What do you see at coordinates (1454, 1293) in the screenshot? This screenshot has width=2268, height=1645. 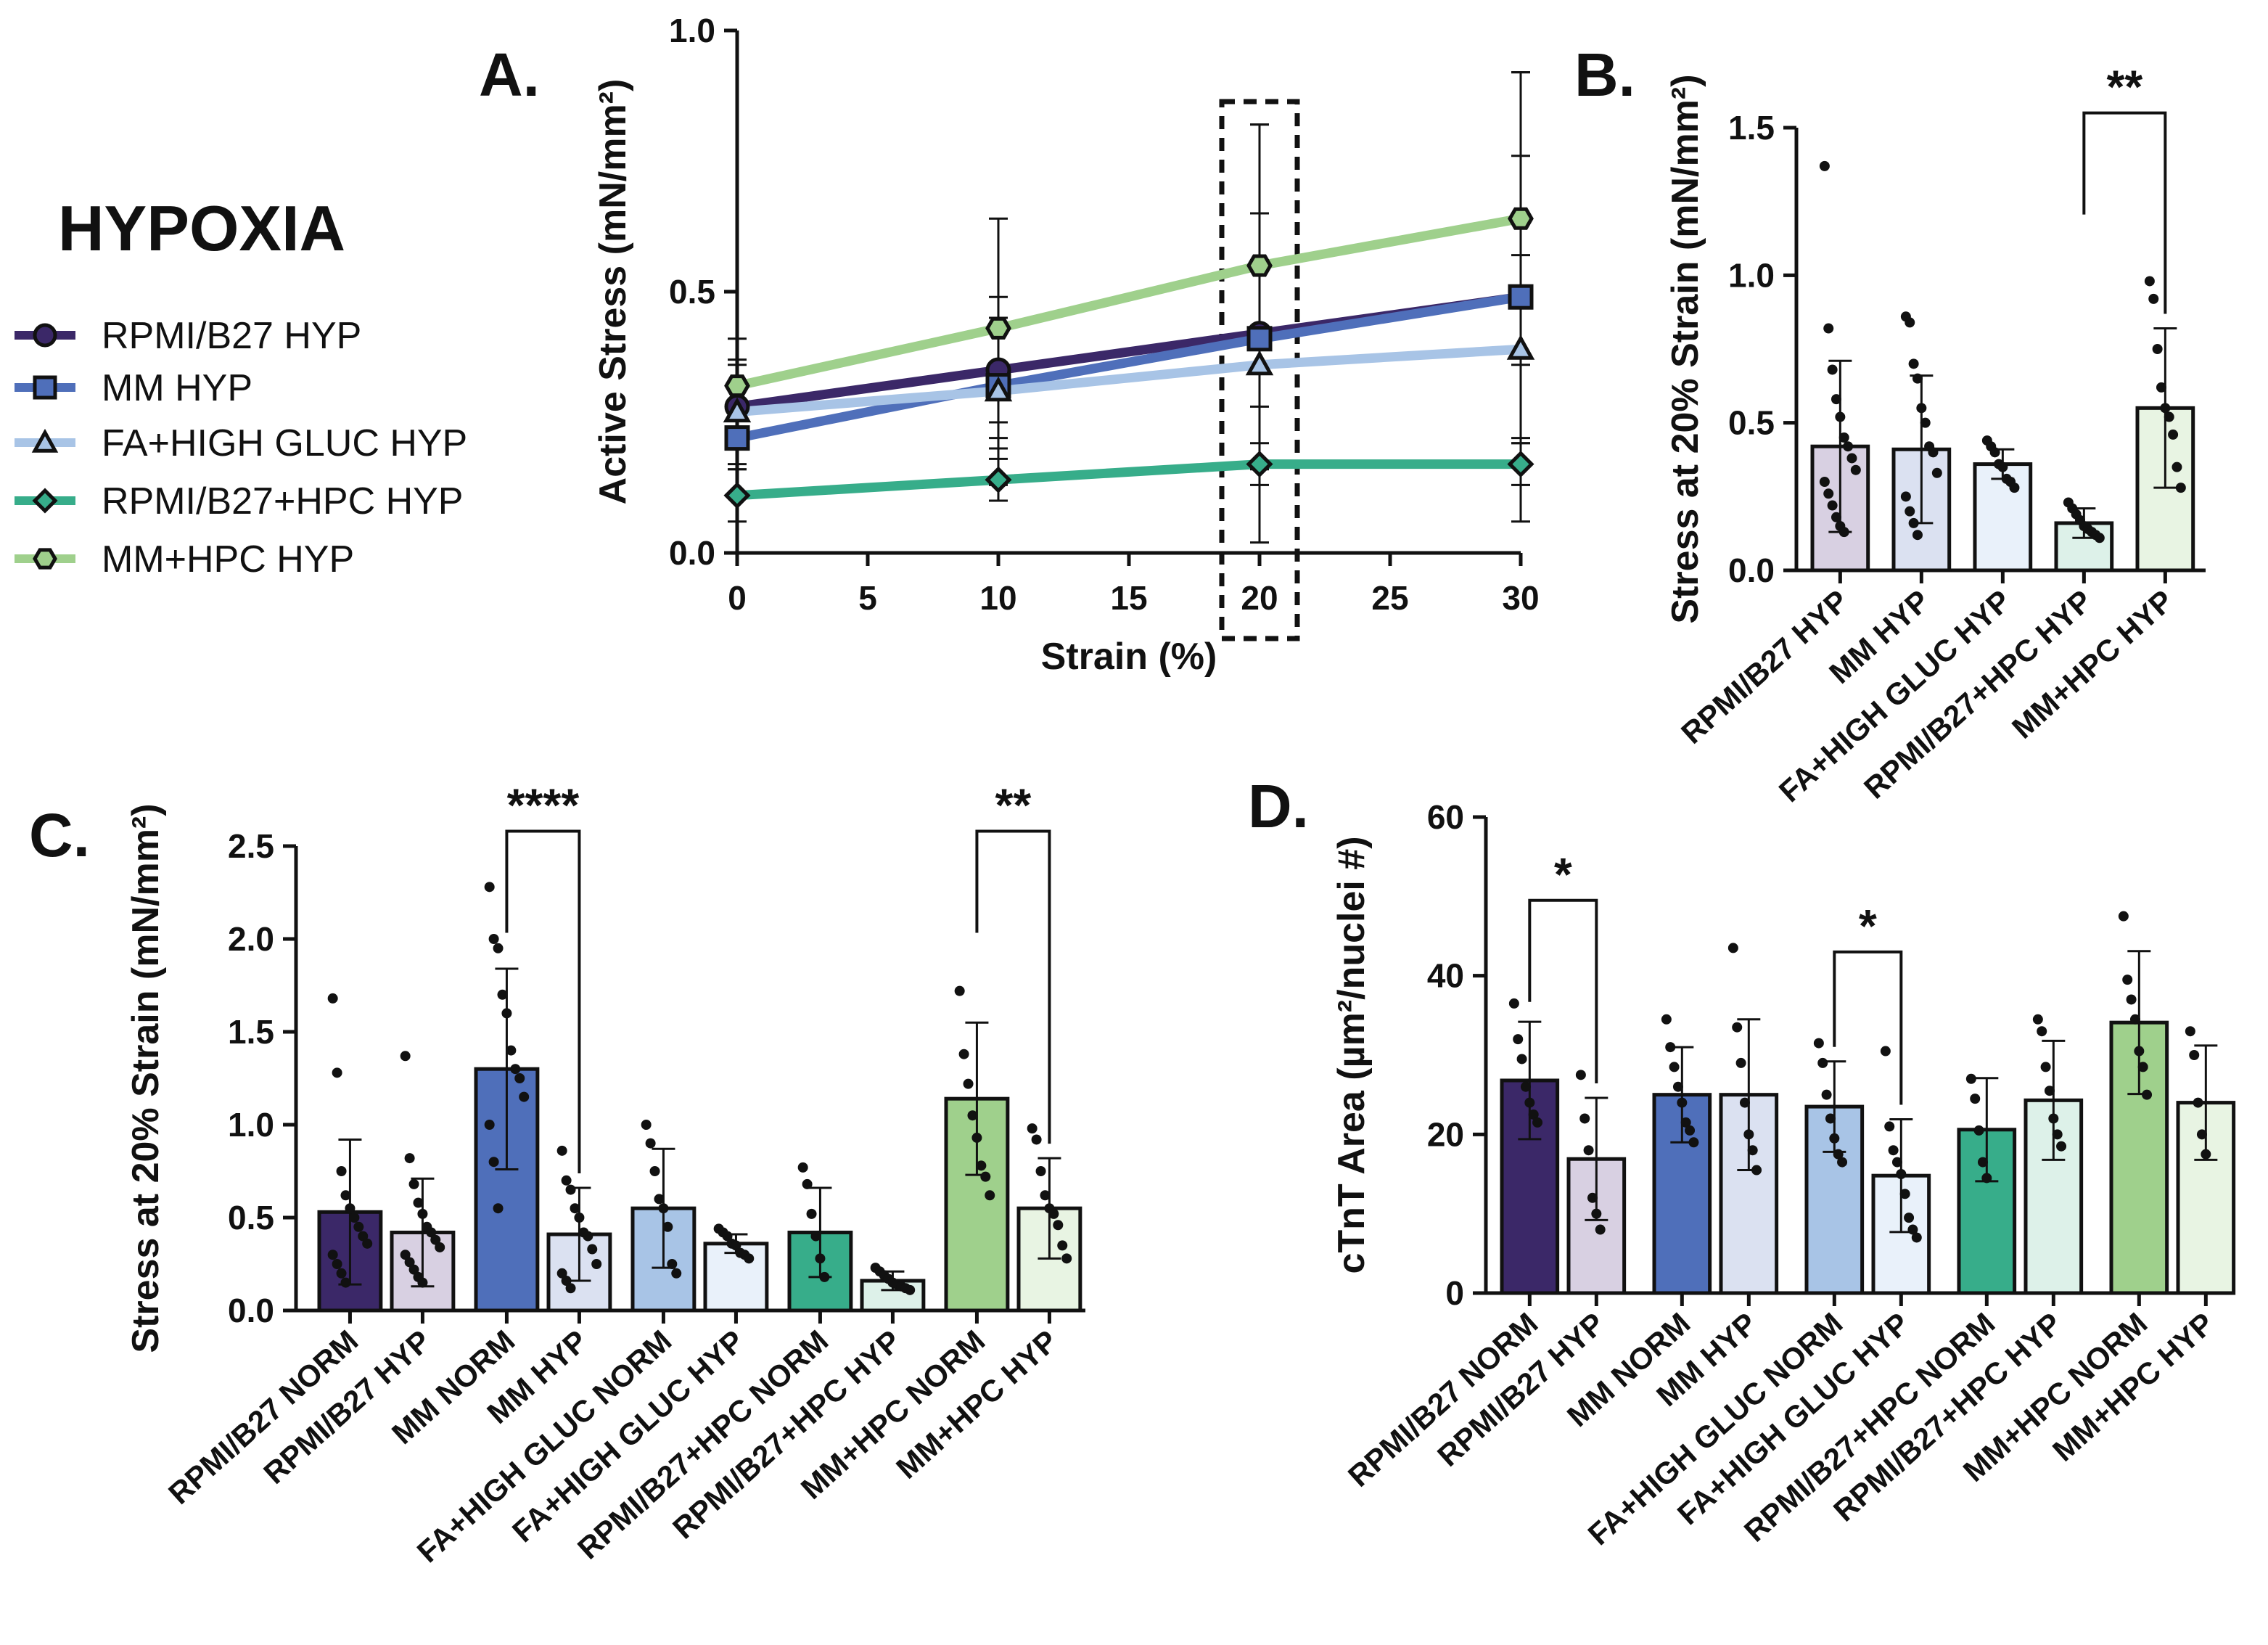 I see `d-ytick-label: 0` at bounding box center [1454, 1293].